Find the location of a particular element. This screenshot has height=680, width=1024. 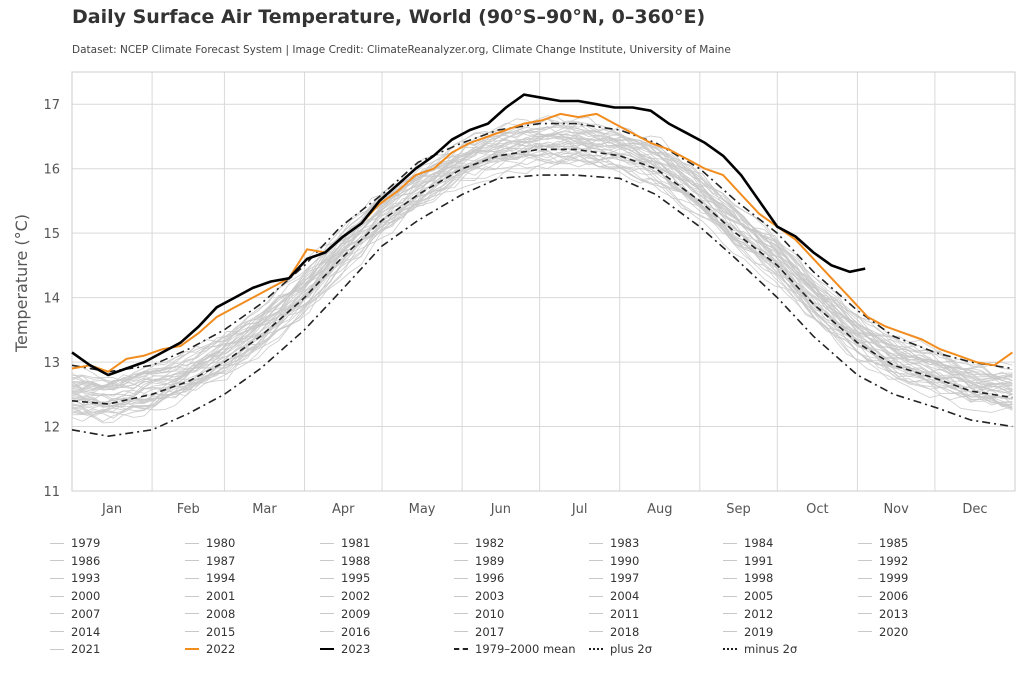

legend-label: 1998 is located at coordinates (759, 578).